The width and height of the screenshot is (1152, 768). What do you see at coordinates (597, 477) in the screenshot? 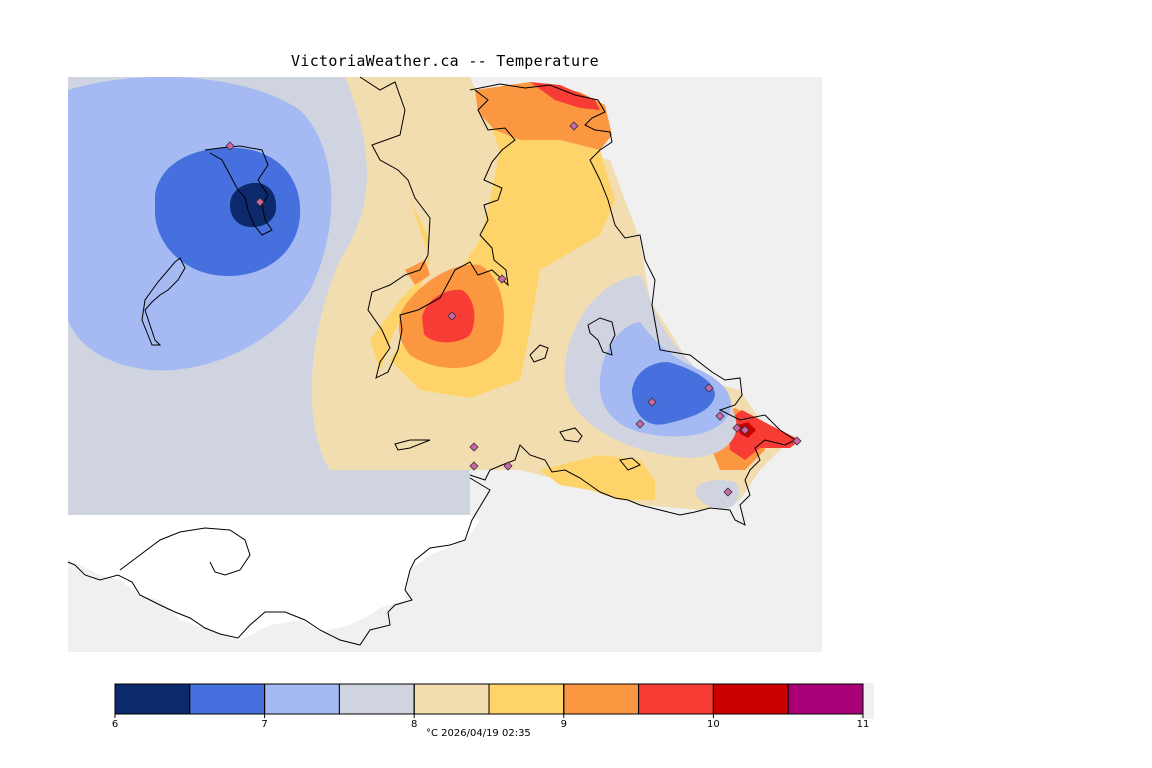
I see `contour-8.5-9-south` at bounding box center [597, 477].